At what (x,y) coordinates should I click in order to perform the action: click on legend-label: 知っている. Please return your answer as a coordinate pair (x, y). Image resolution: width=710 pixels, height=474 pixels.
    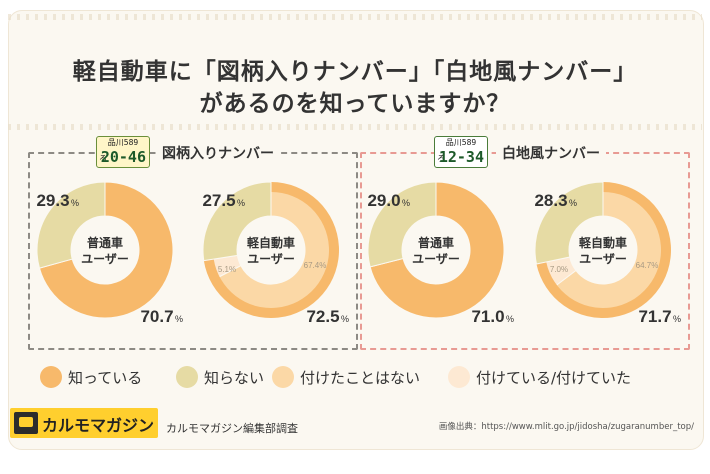
    Looking at the image, I should click on (105, 377).